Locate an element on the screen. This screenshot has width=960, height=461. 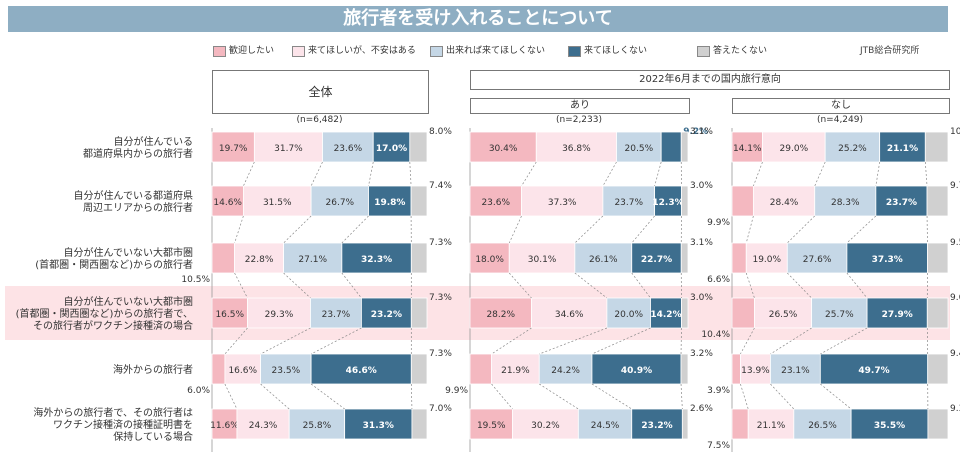
data-label: 10.5% is located at coordinates (195, 280).